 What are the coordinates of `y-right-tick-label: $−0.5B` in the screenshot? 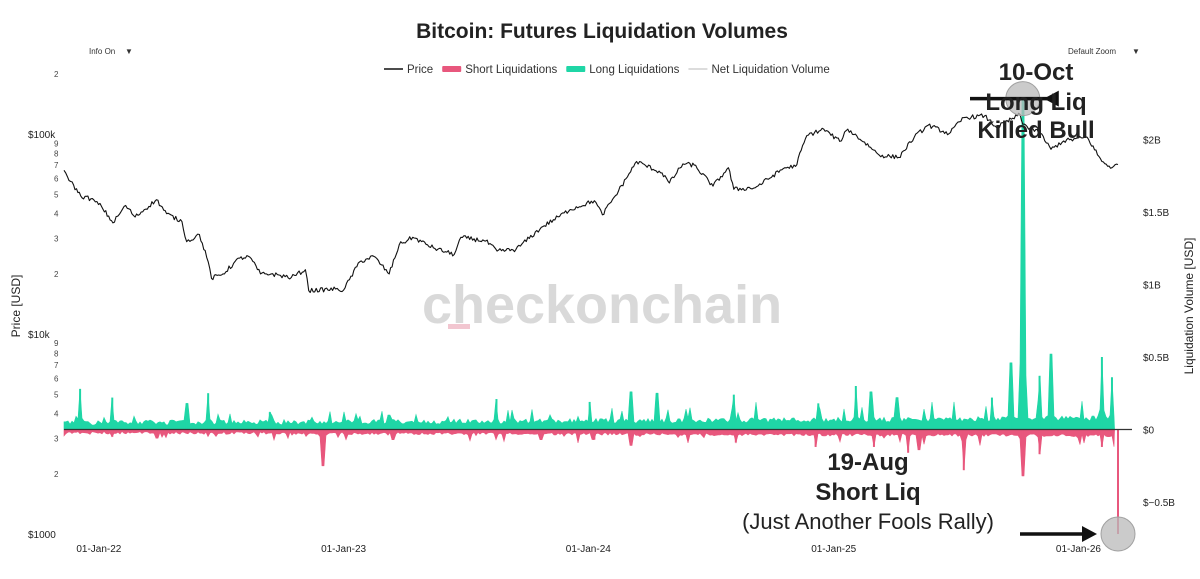 It's located at (1159, 503).